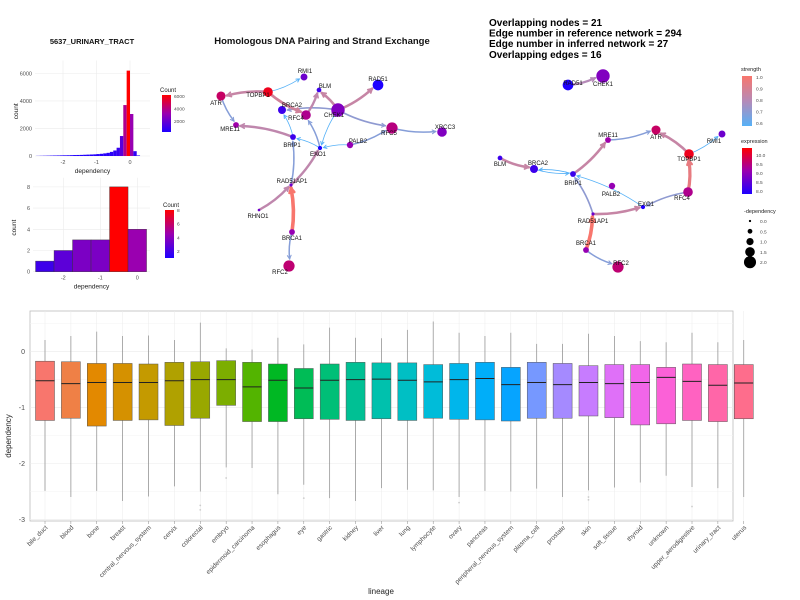 This screenshot has height=600, width=800. What do you see at coordinates (739, 533) in the screenshot?
I see `x-tick-label: uterus` at bounding box center [739, 533].